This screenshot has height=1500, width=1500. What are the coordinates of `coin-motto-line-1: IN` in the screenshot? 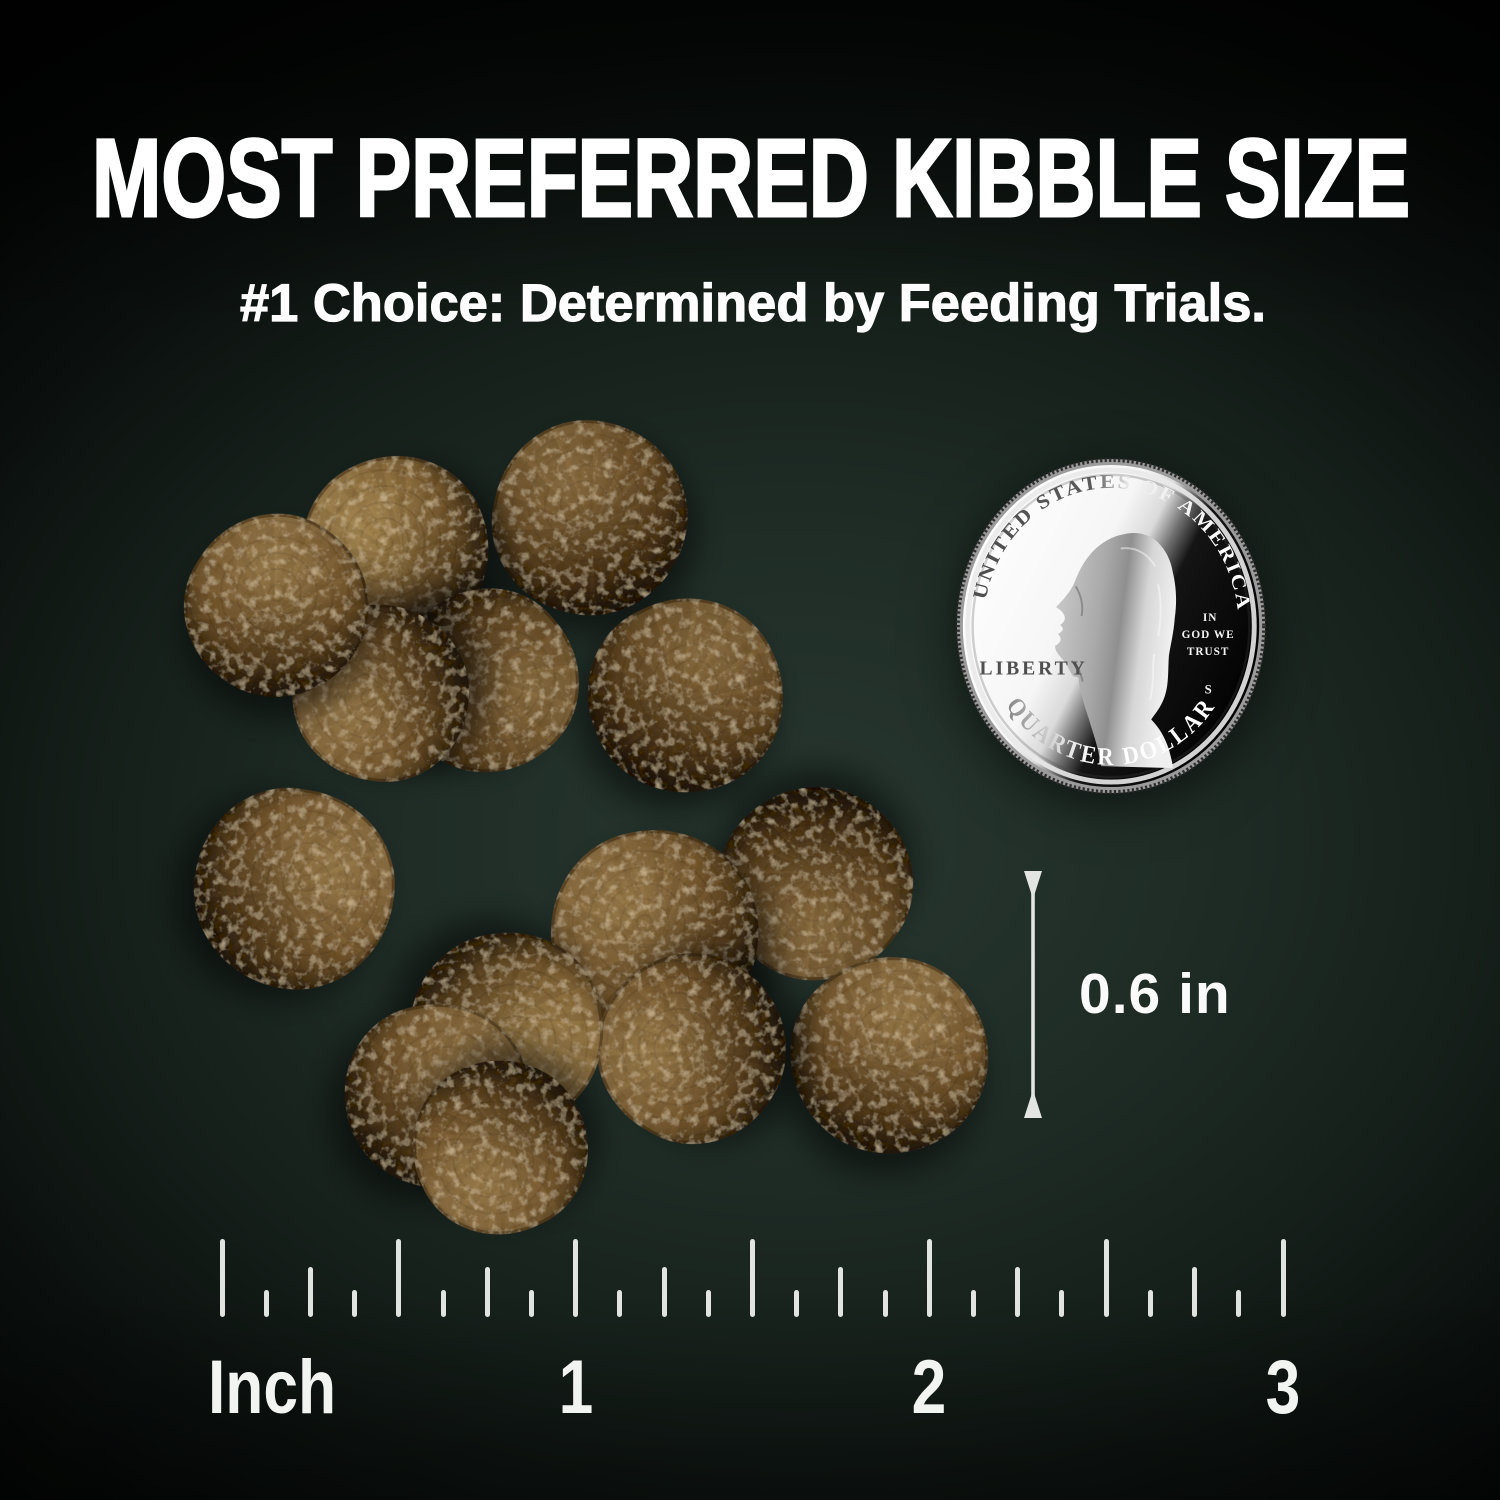 It's located at (1210, 618).